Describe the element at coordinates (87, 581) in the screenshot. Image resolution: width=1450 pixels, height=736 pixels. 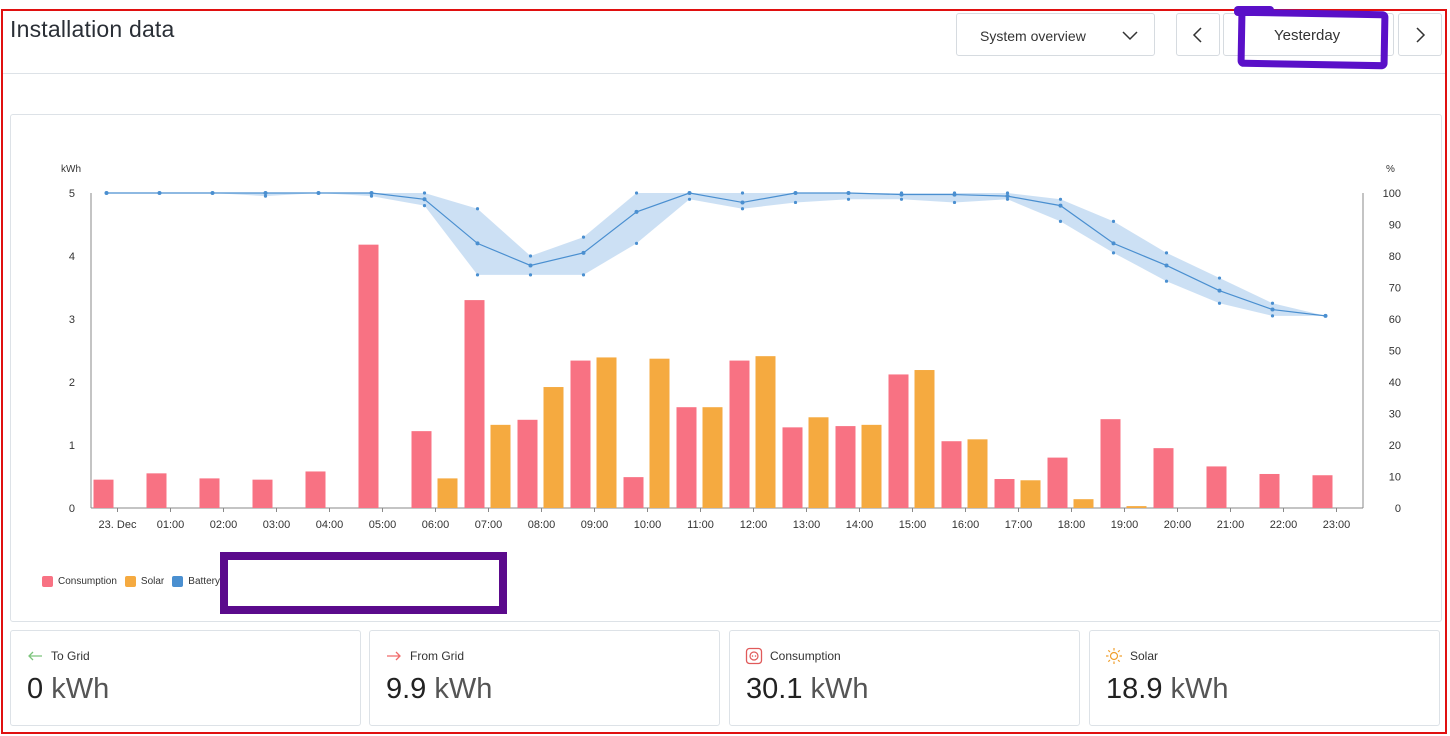
I see `legend-label-consumption: Consumption` at that location.